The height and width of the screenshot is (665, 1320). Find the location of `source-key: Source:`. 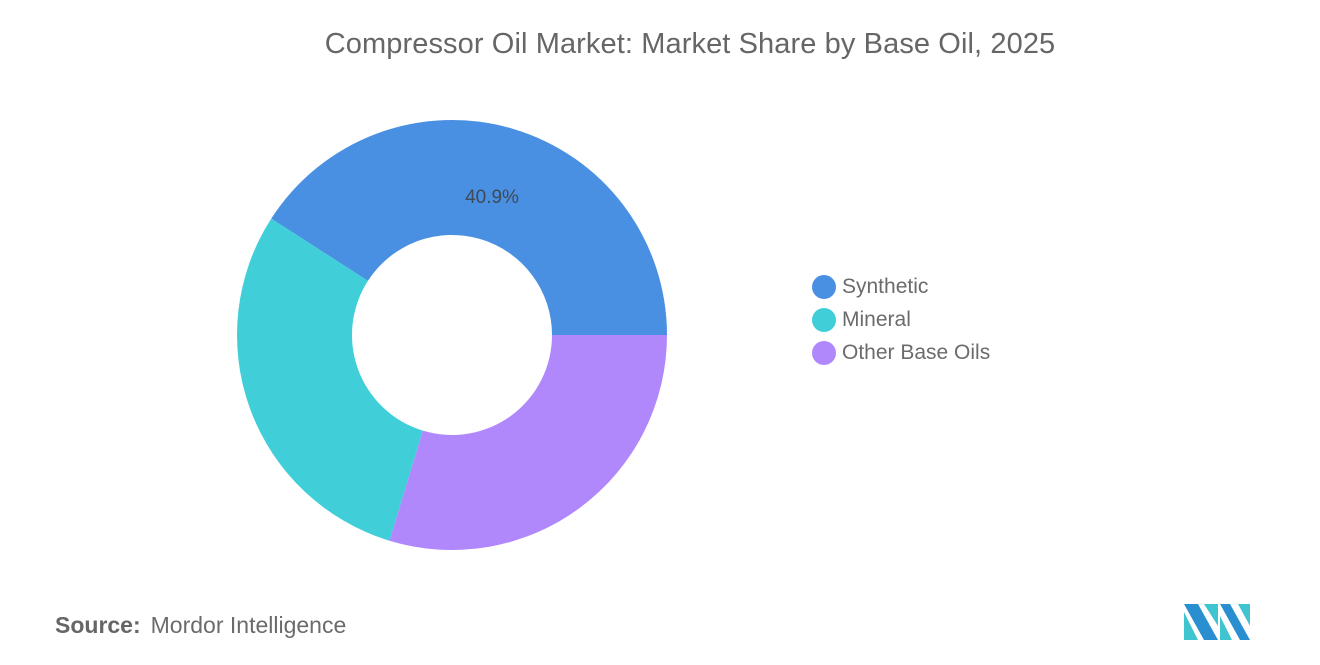

source-key: Source: is located at coordinates (98, 625).